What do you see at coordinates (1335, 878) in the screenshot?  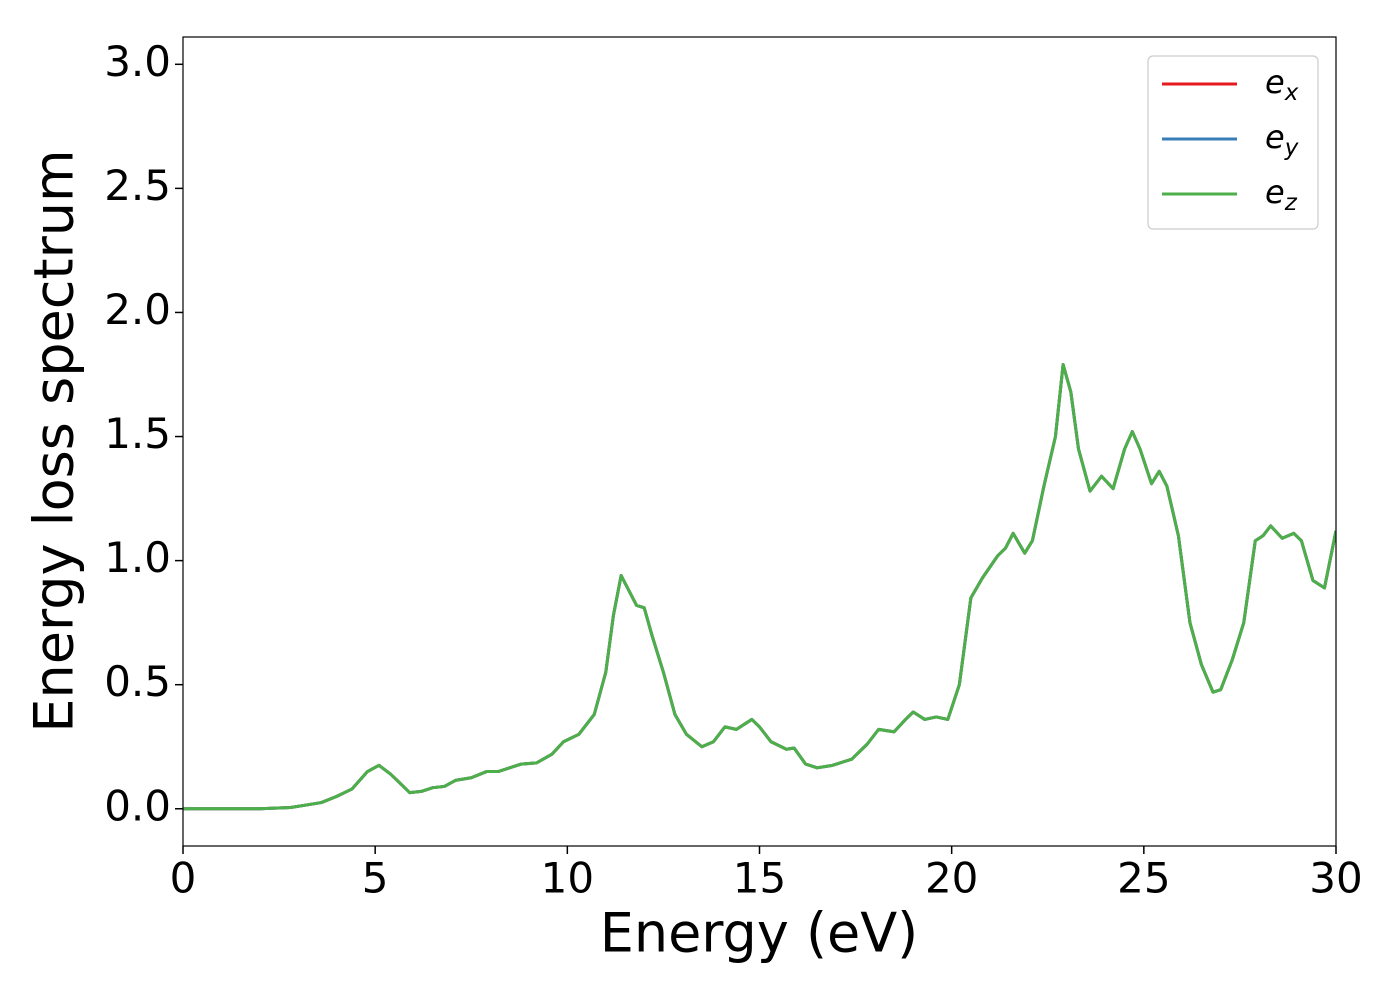 I see `x-tick-label: 30` at bounding box center [1335, 878].